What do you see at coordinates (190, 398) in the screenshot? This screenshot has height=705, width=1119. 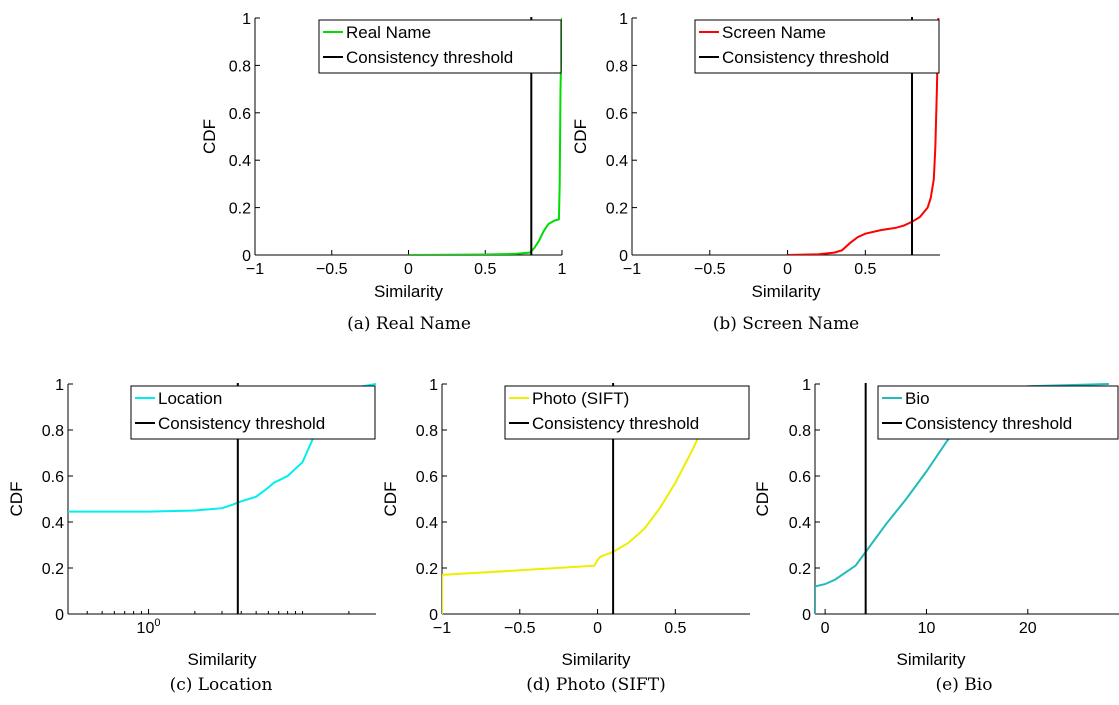 I see `legend-entry: Location` at bounding box center [190, 398].